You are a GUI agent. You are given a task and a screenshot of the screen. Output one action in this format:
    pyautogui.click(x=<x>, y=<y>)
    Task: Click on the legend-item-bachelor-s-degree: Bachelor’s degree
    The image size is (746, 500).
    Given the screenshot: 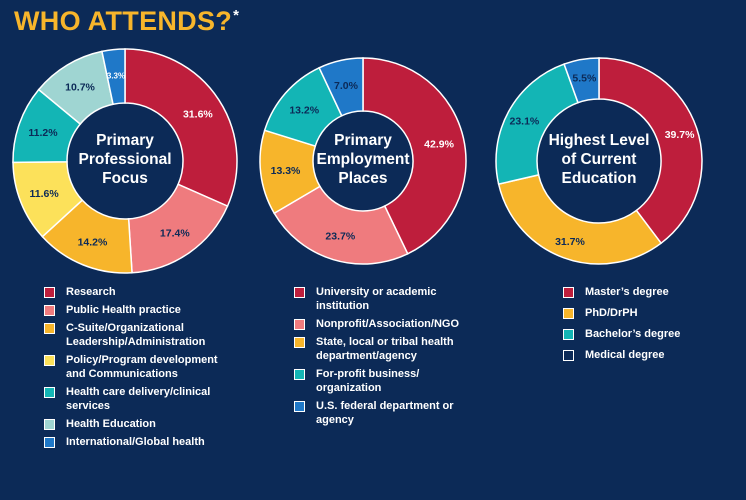 What is the action you would take?
    pyautogui.click(x=648, y=334)
    